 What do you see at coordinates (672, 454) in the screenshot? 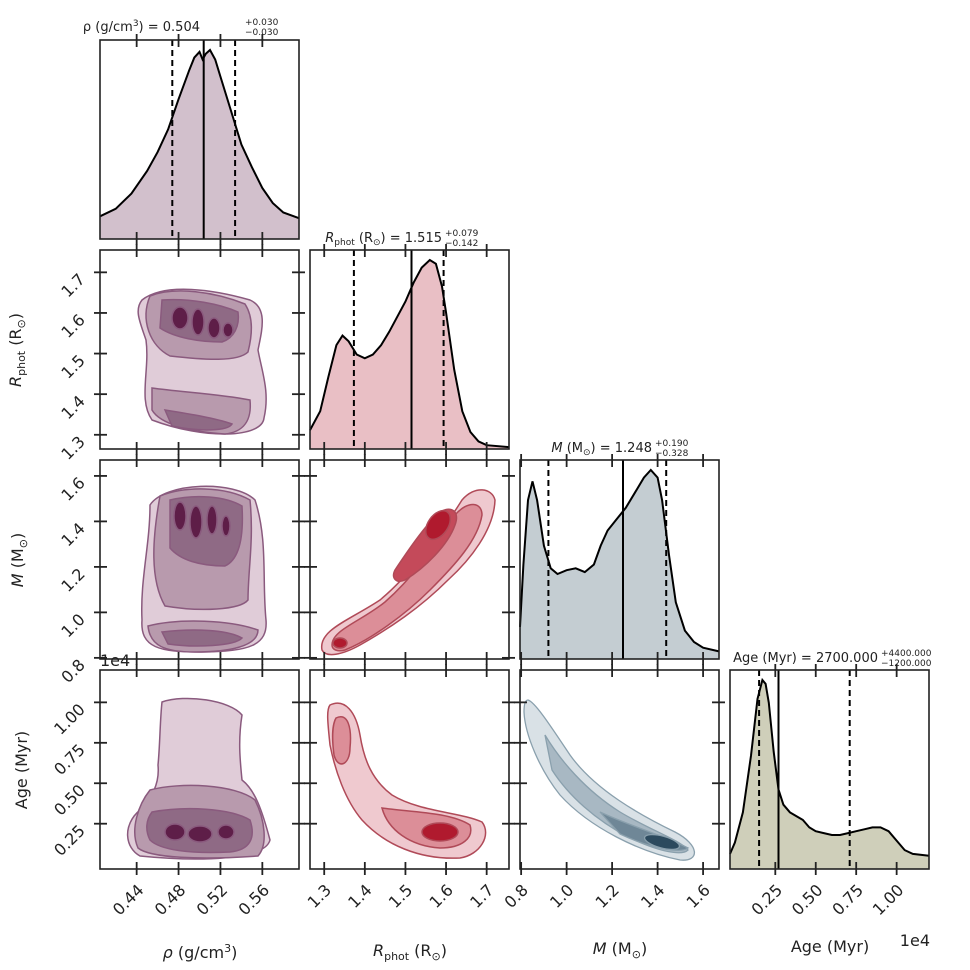
I see `title-mass-err-minus: −0.328` at bounding box center [672, 454].